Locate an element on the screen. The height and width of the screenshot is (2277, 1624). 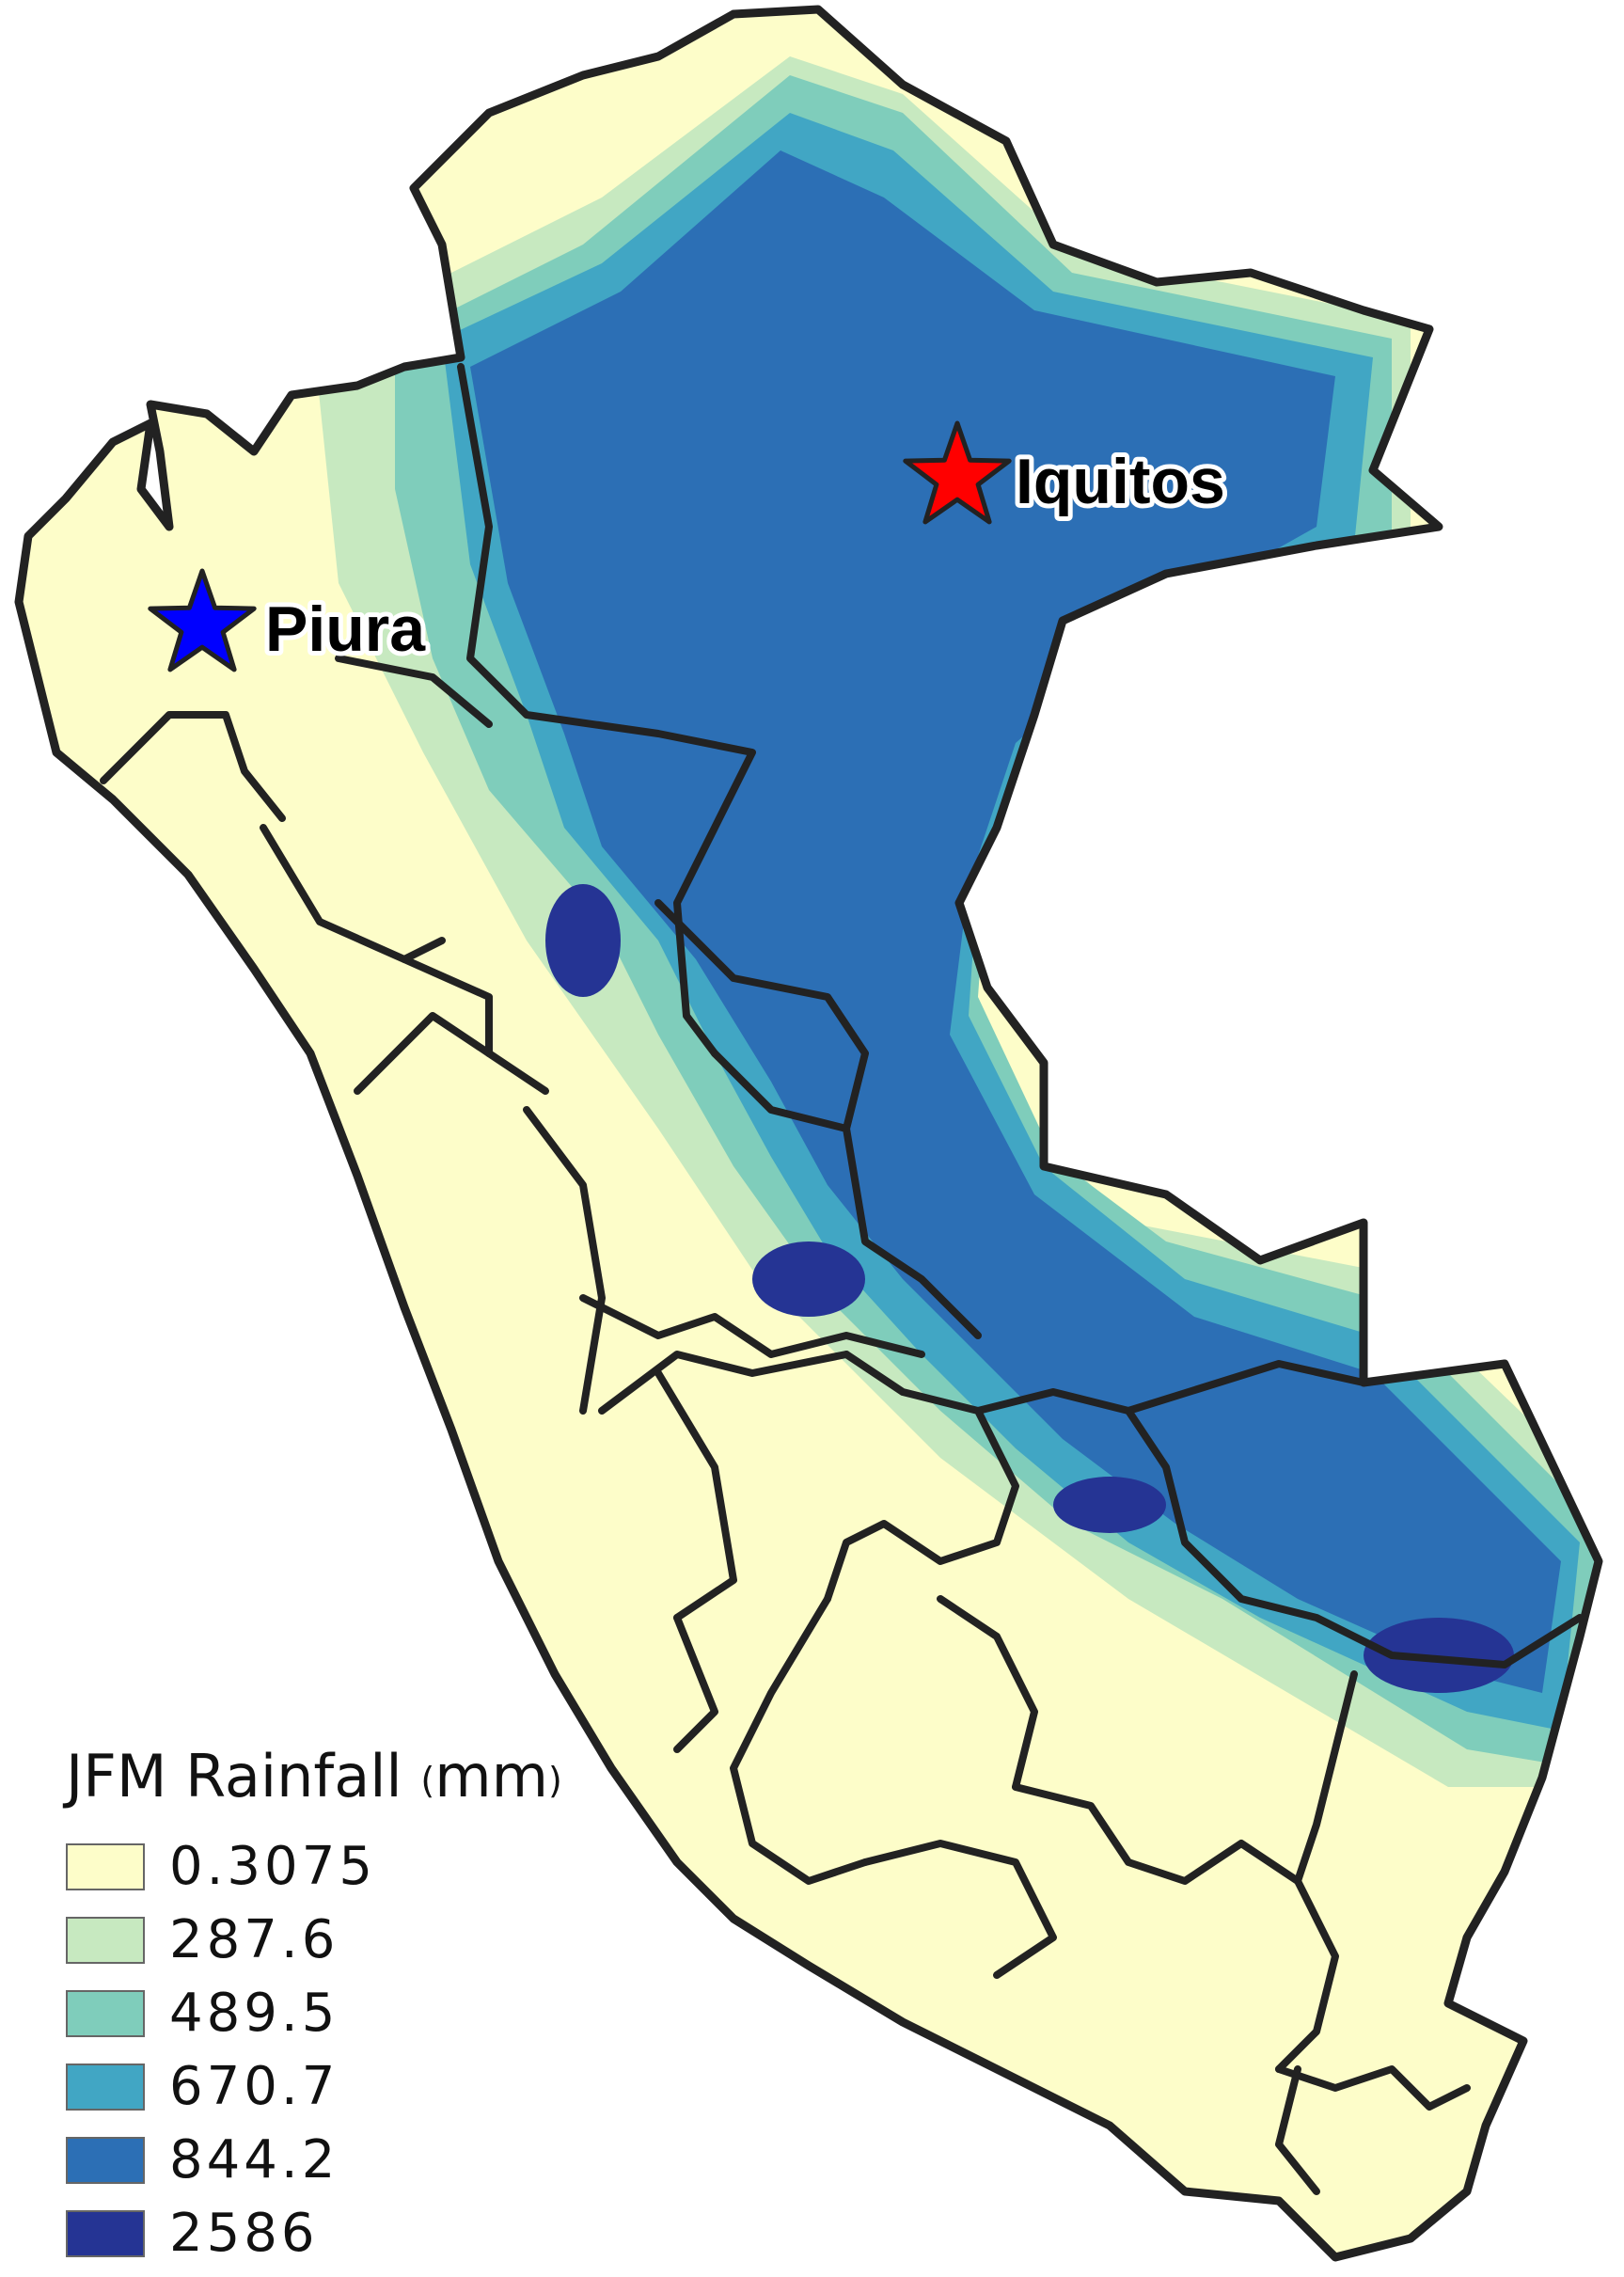
legend-title: JFM Rainfall (mm) is located at coordinates (357, 1779).